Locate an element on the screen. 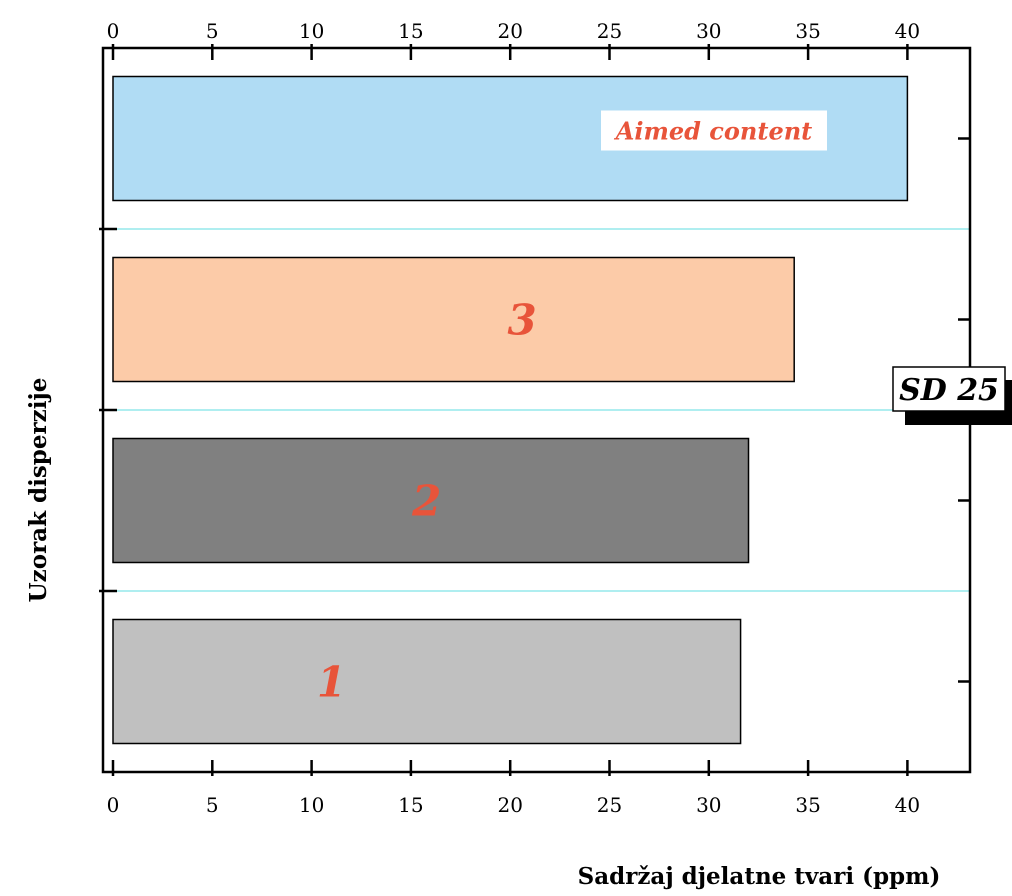 The width and height of the screenshot is (1012, 896). x-tick-label-top: 0 is located at coordinates (113, 31).